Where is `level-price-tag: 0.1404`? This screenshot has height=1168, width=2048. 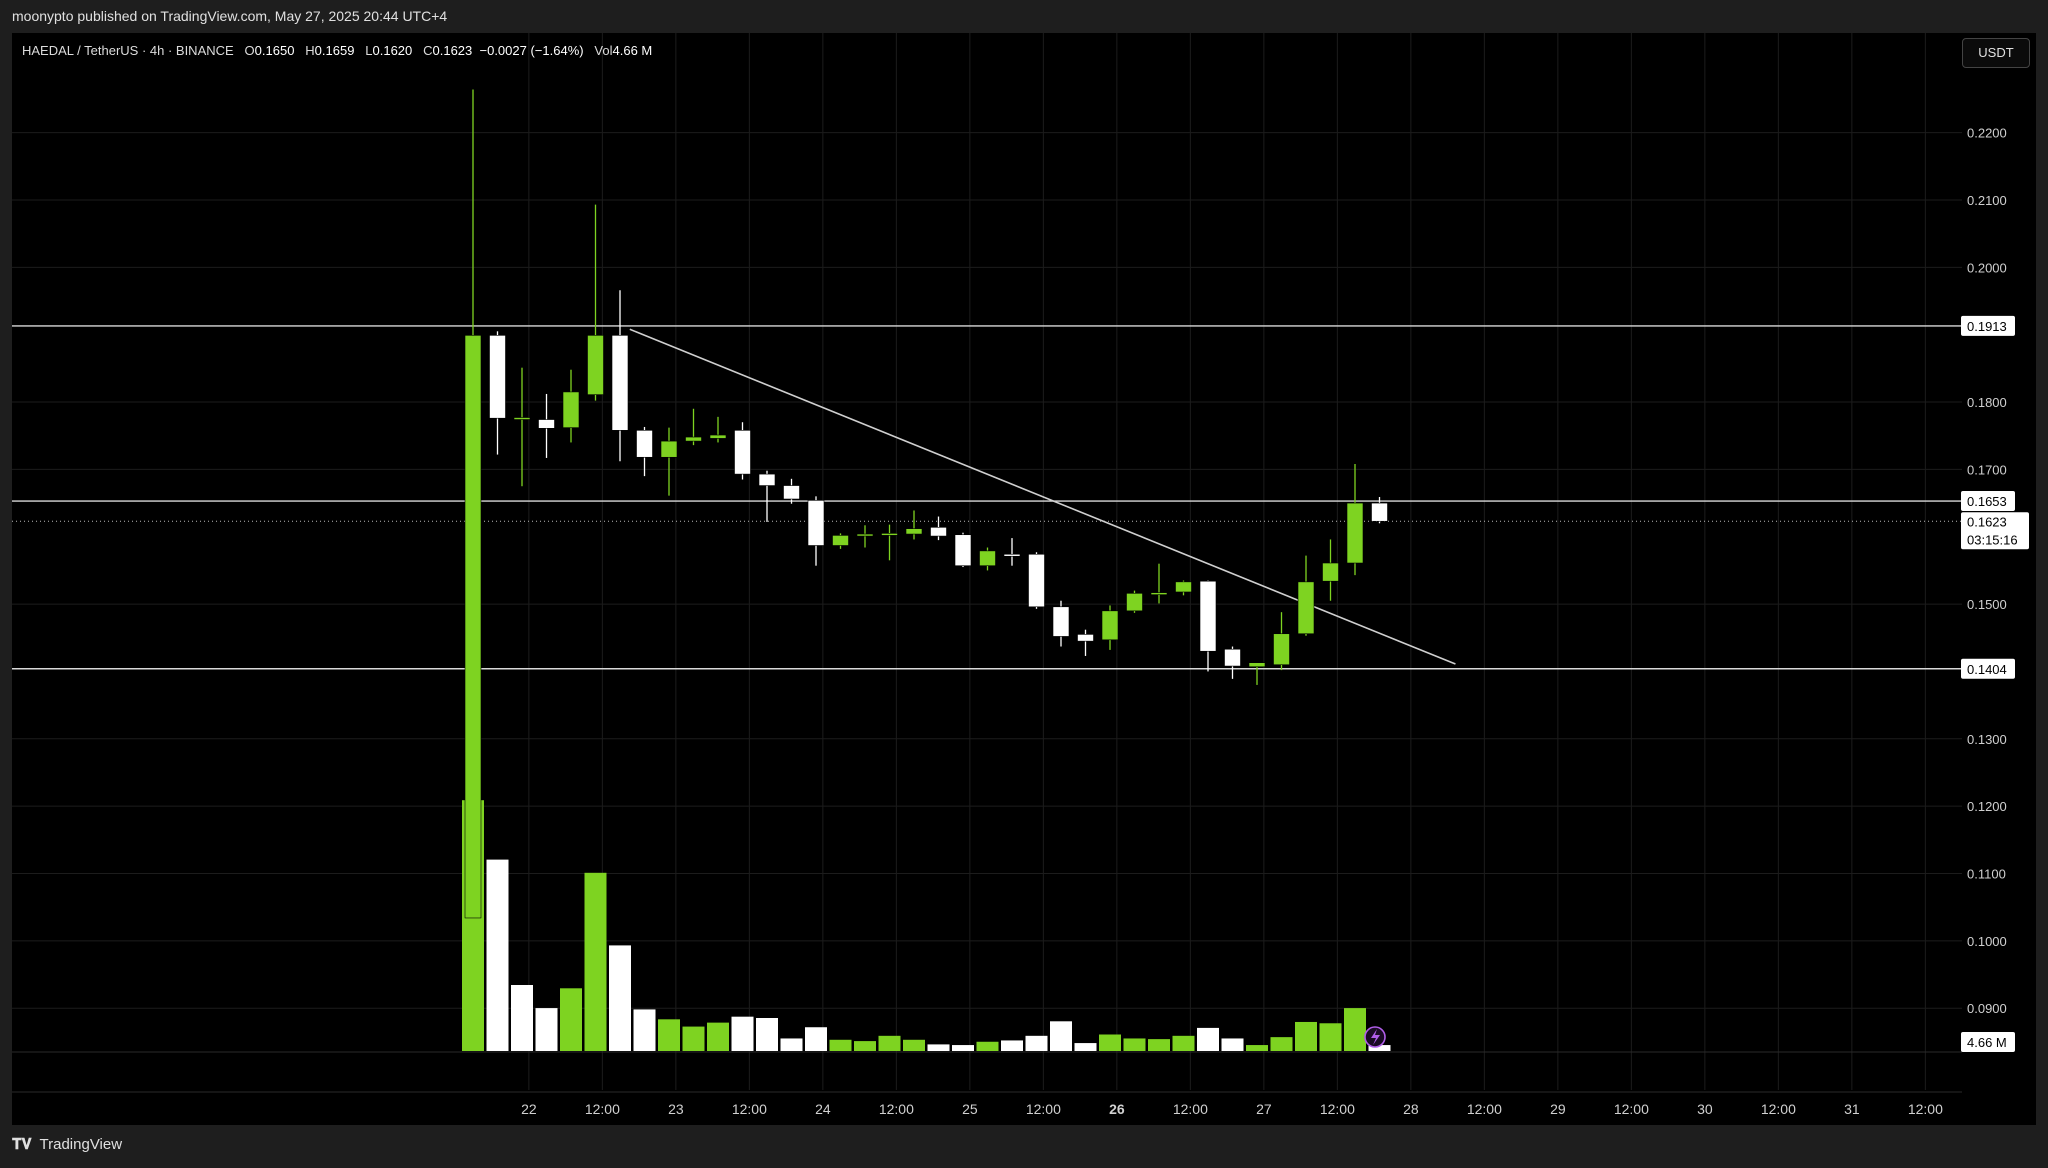
level-price-tag: 0.1404 is located at coordinates (1987, 669).